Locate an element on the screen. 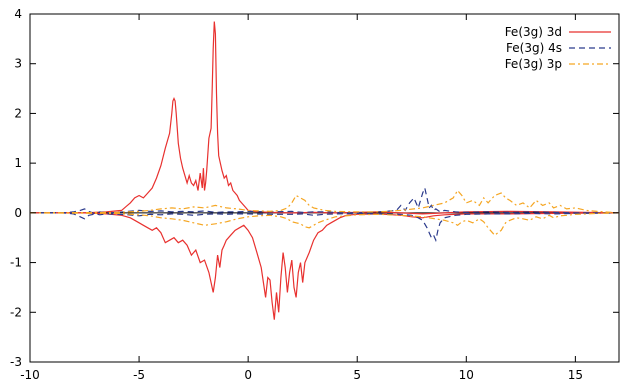  x-tick-label: -5 is located at coordinates (139, 375).